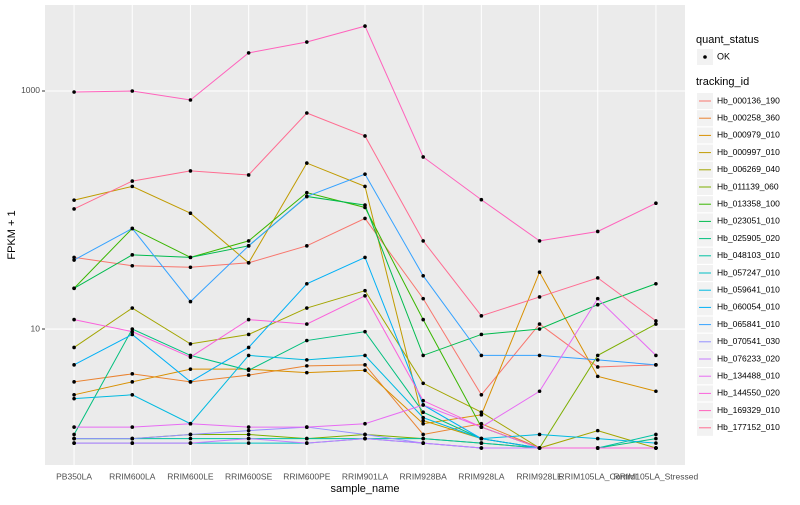 The width and height of the screenshot is (800, 505). Describe the element at coordinates (539, 476) in the screenshot. I see `x-tick-label: RRIM928LE` at that location.